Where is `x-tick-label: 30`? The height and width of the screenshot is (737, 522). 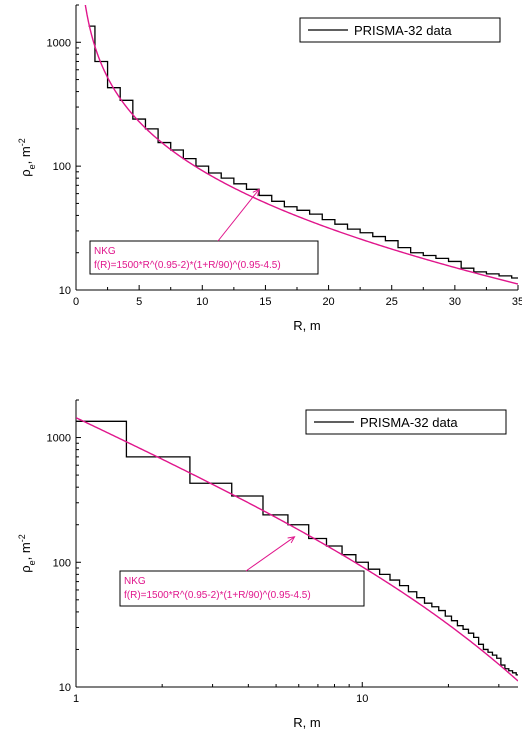 x-tick-label: 30 is located at coordinates (455, 302).